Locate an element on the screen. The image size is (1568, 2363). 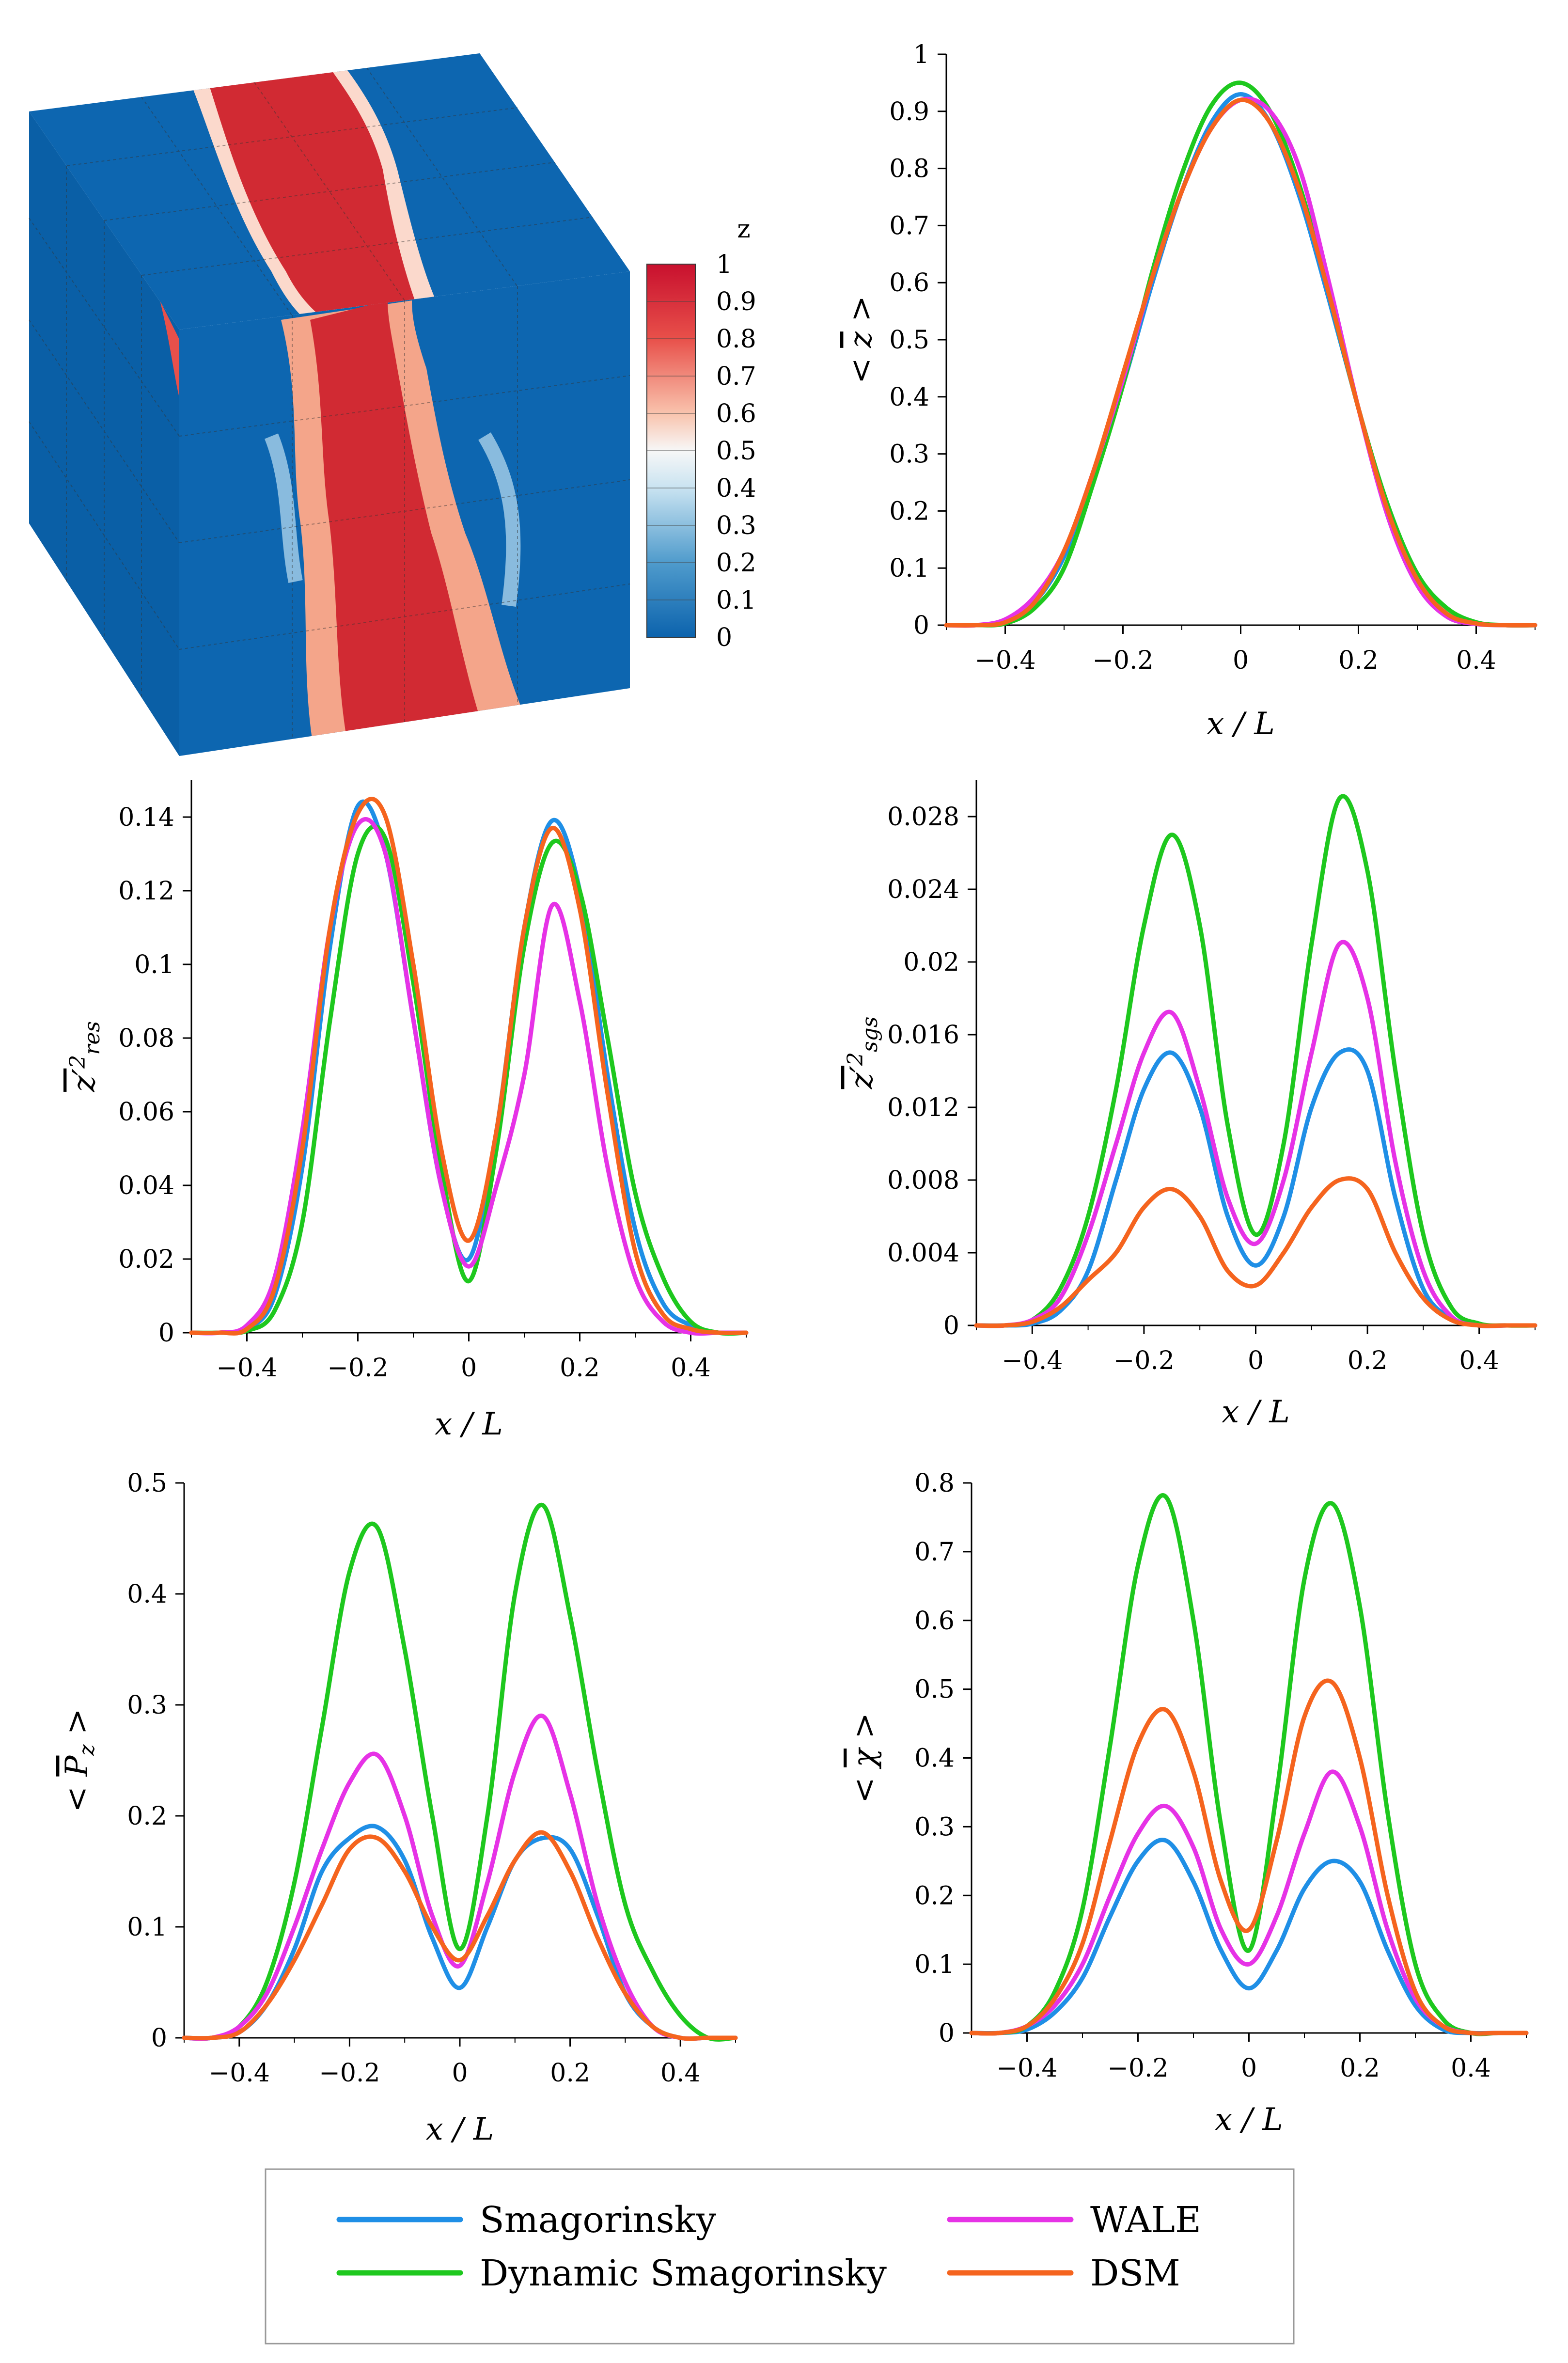
y-tick-label: 0.012 is located at coordinates (923, 1107).